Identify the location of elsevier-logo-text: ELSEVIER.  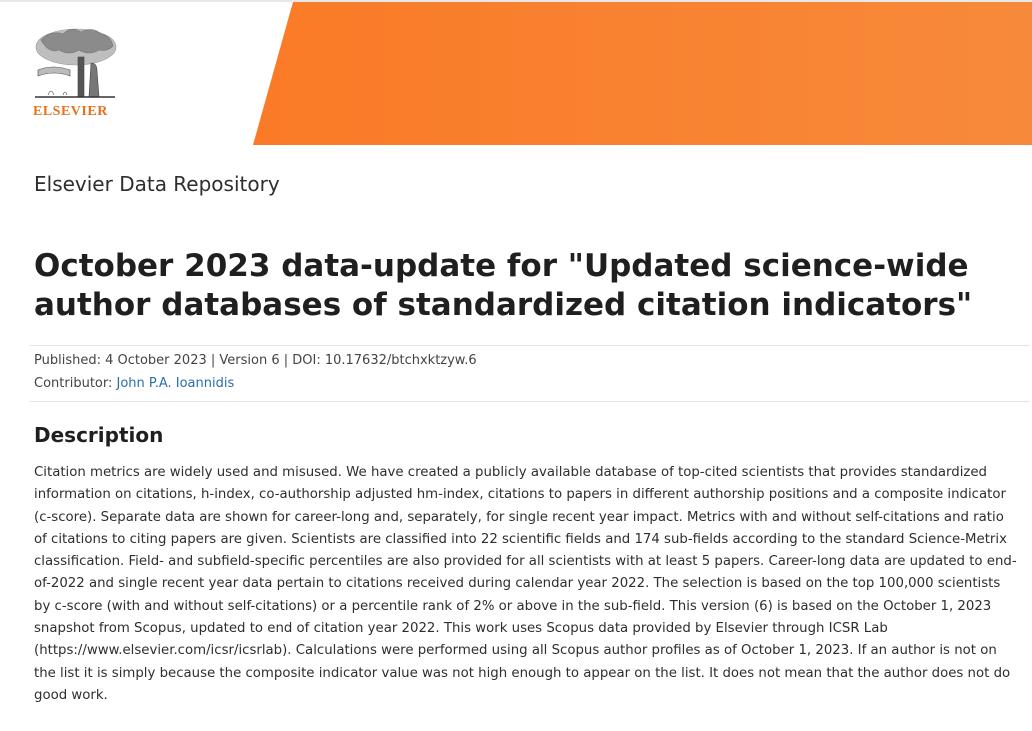
(70, 111).